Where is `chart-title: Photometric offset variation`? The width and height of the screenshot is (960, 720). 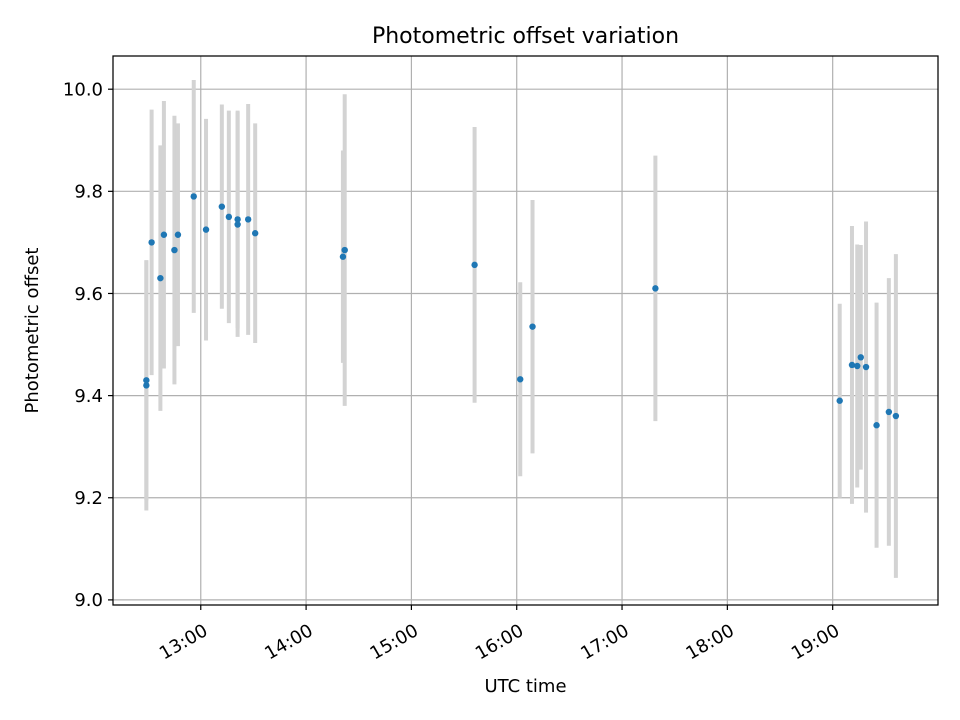 chart-title: Photometric offset variation is located at coordinates (525, 36).